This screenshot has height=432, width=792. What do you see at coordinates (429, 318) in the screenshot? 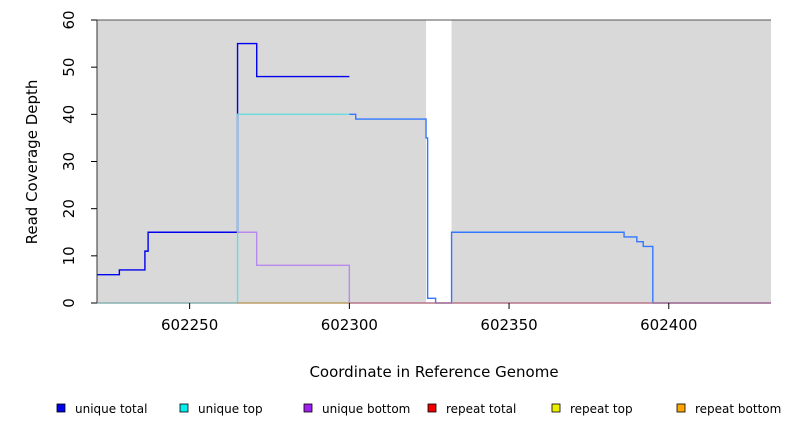
I see `x-axis-ticks: 602250 602300 602350 602400` at bounding box center [429, 318].